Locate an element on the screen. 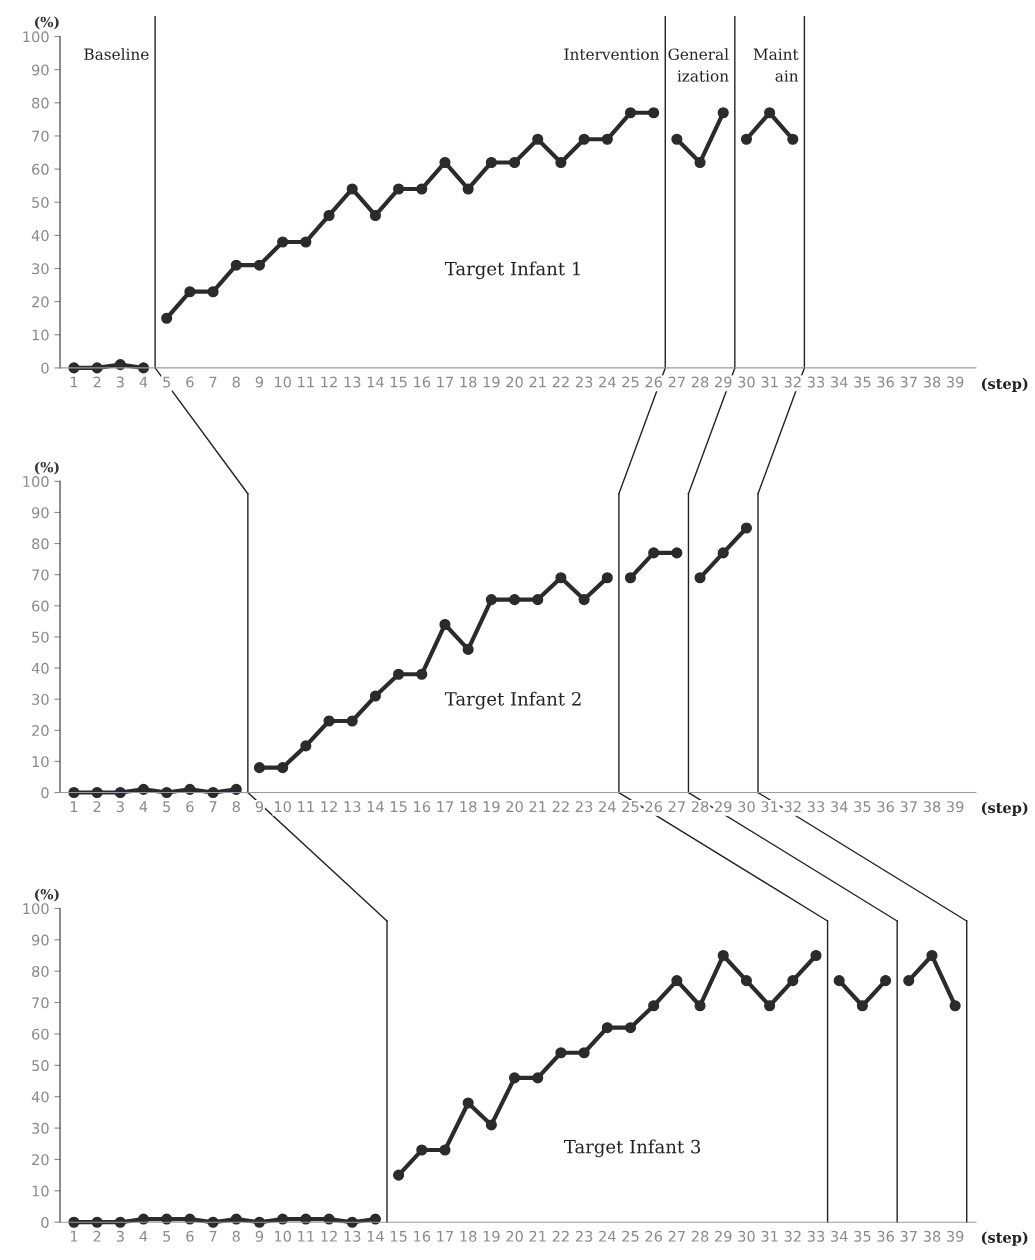 The width and height of the screenshot is (1035, 1260). y-tick-label: 0 is located at coordinates (45, 793).